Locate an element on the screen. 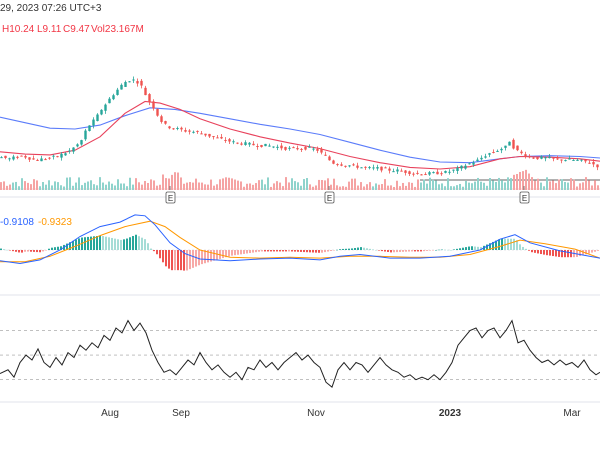 The image size is (600, 450). x-tick-label: 2023 is located at coordinates (450, 413).